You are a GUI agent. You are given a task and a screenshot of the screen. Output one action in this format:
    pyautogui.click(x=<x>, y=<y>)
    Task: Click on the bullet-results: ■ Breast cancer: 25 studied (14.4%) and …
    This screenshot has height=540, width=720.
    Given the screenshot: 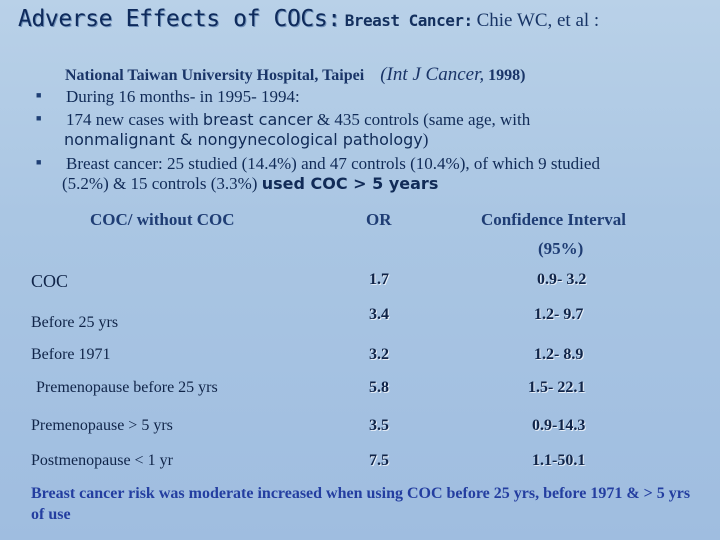 What is the action you would take?
    pyautogui.click(x=371, y=174)
    